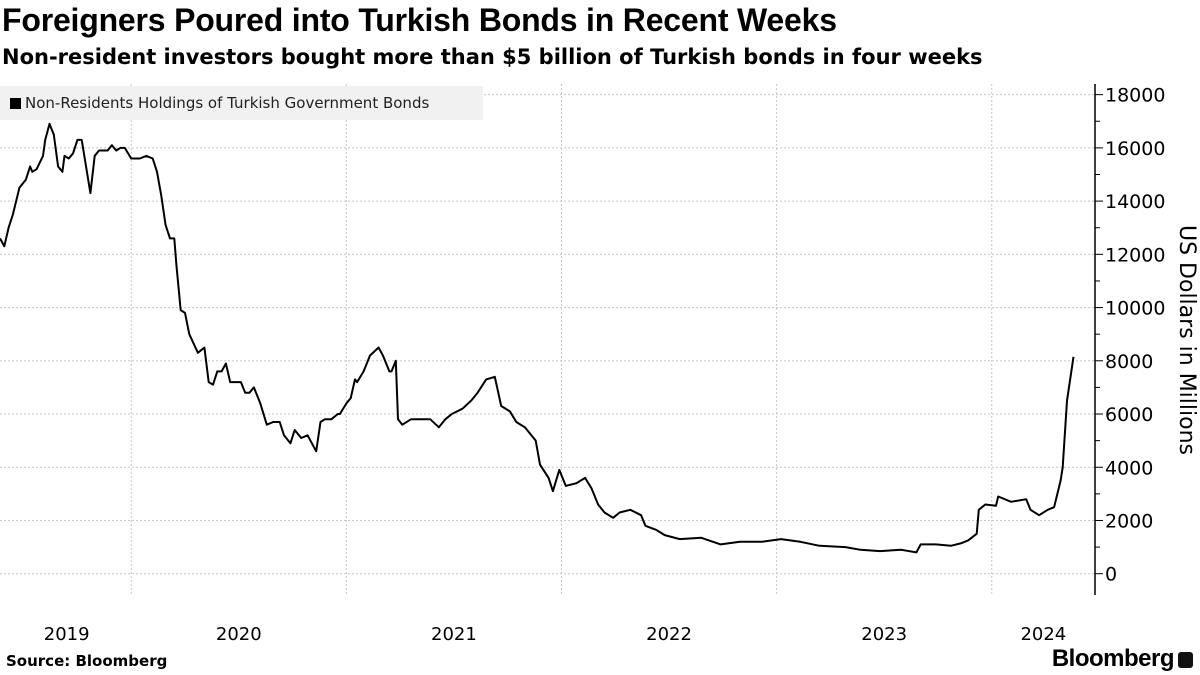 The width and height of the screenshot is (1200, 675). Describe the element at coordinates (1135, 202) in the screenshot. I see `y-tick-label: 14000` at that location.